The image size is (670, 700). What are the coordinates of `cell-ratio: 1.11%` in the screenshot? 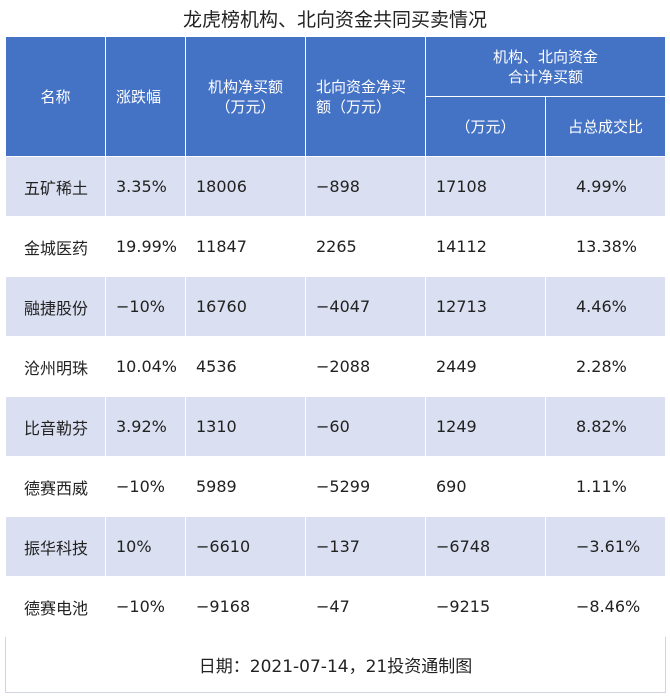 It's located at (605, 486).